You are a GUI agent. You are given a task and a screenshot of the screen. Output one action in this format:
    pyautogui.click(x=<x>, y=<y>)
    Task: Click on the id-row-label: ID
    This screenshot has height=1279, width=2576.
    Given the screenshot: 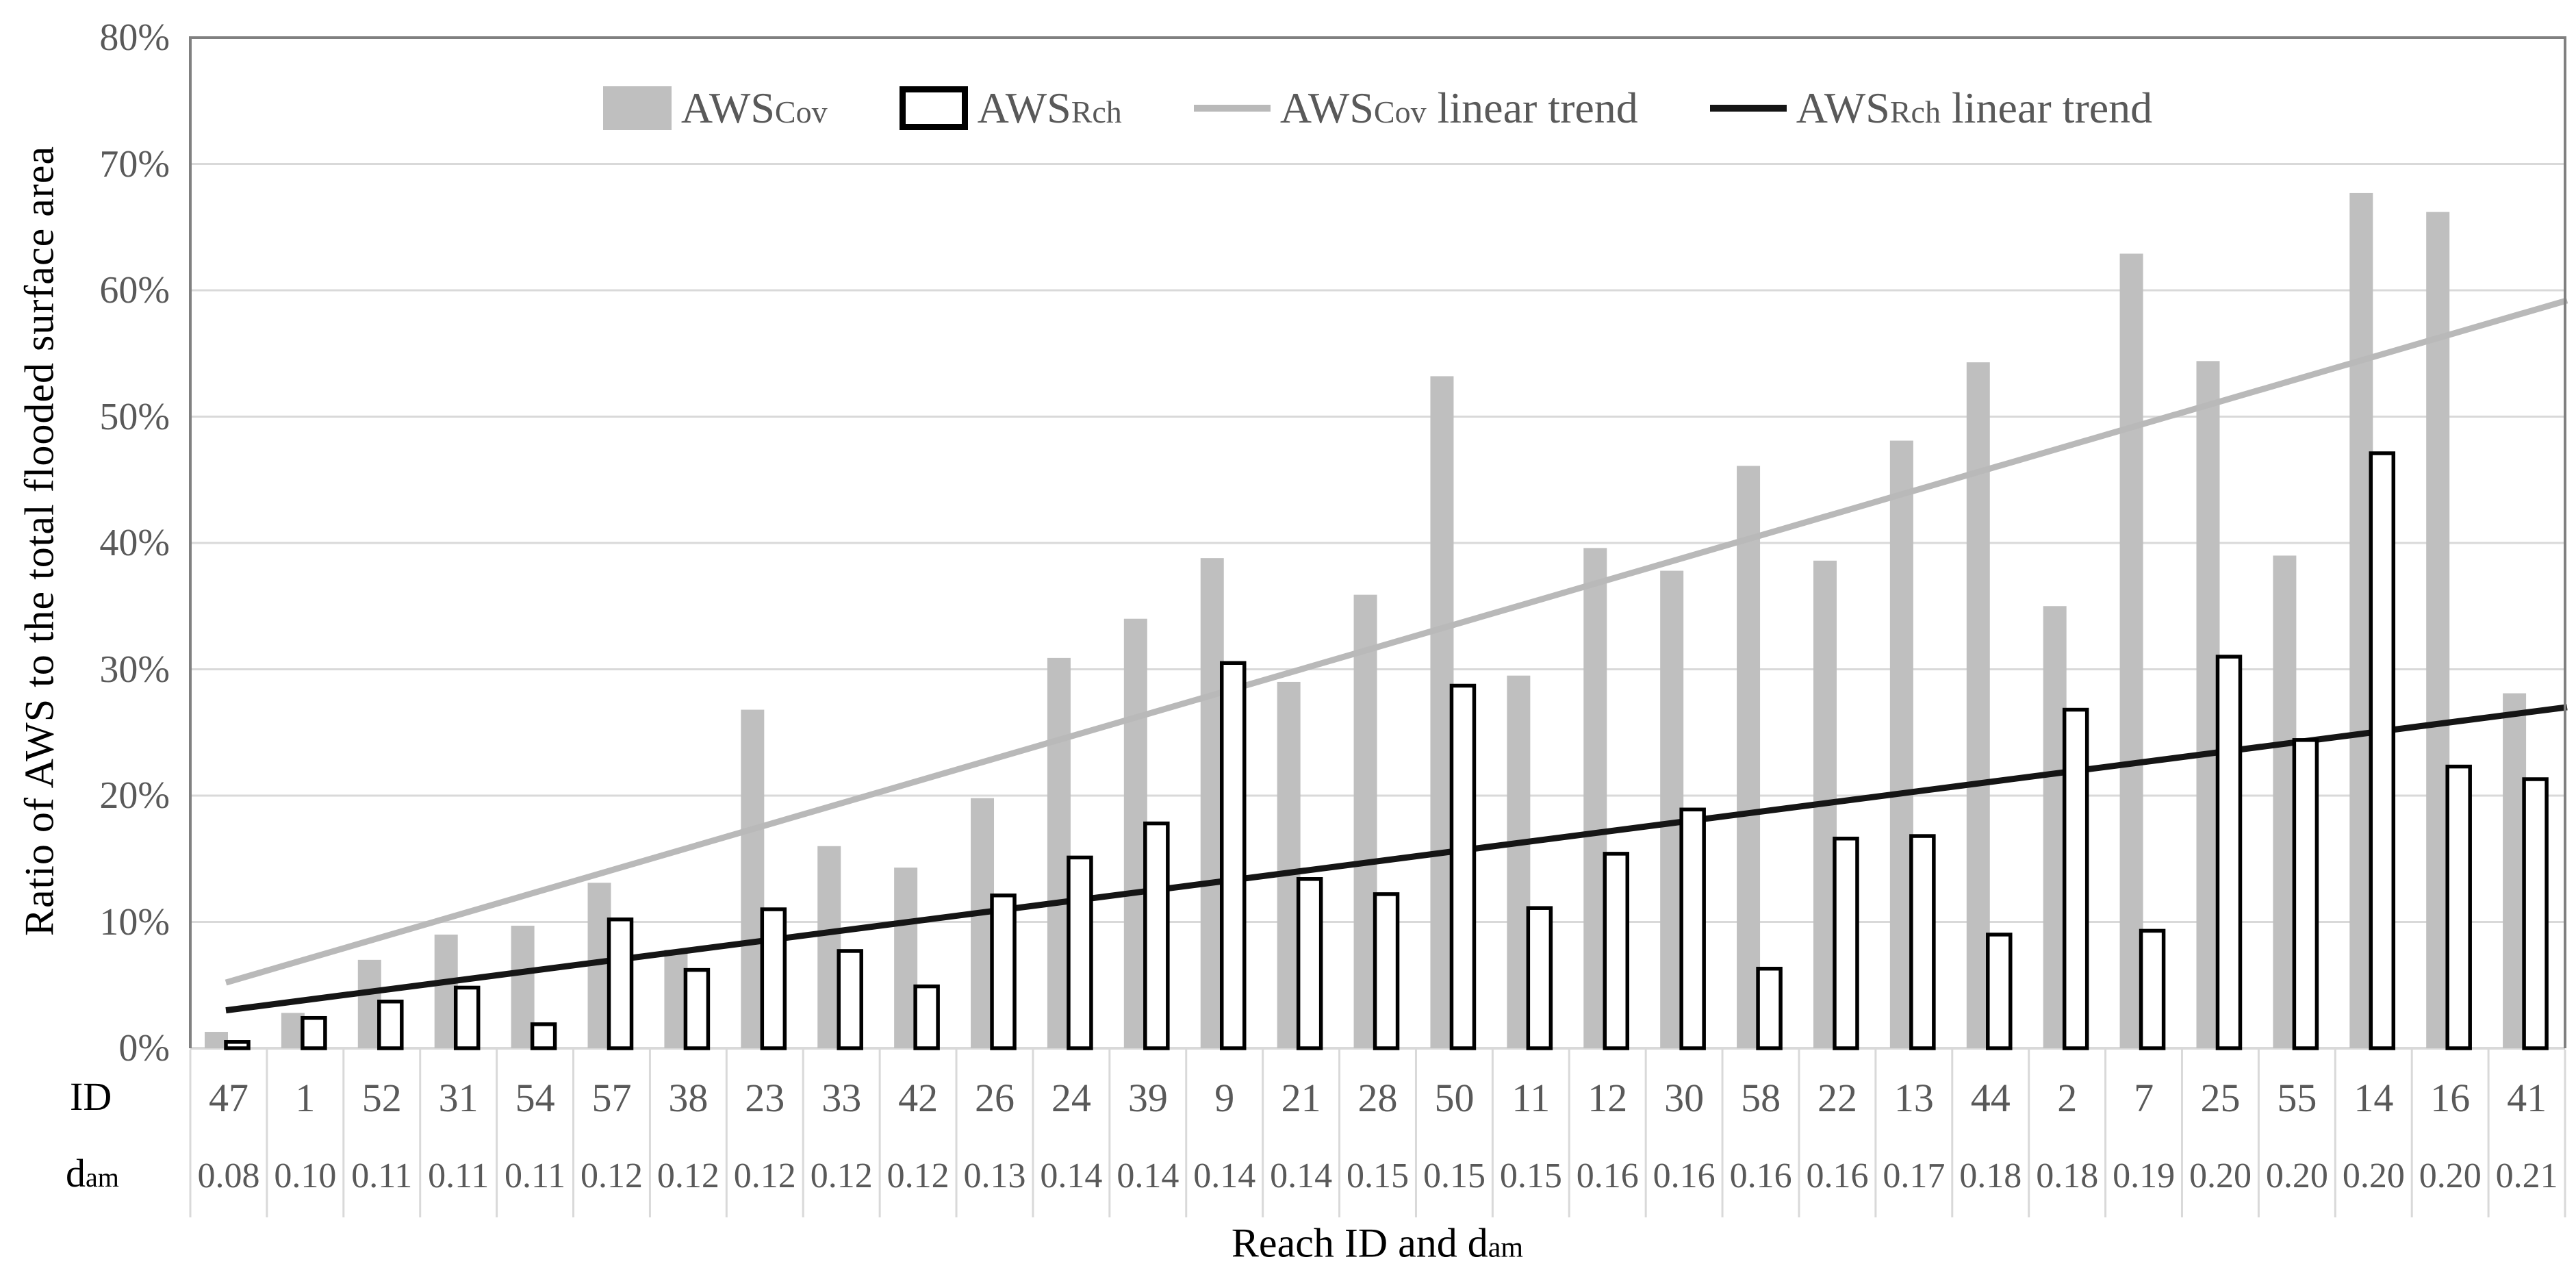 What is the action you would take?
    pyautogui.click(x=91, y=1096)
    